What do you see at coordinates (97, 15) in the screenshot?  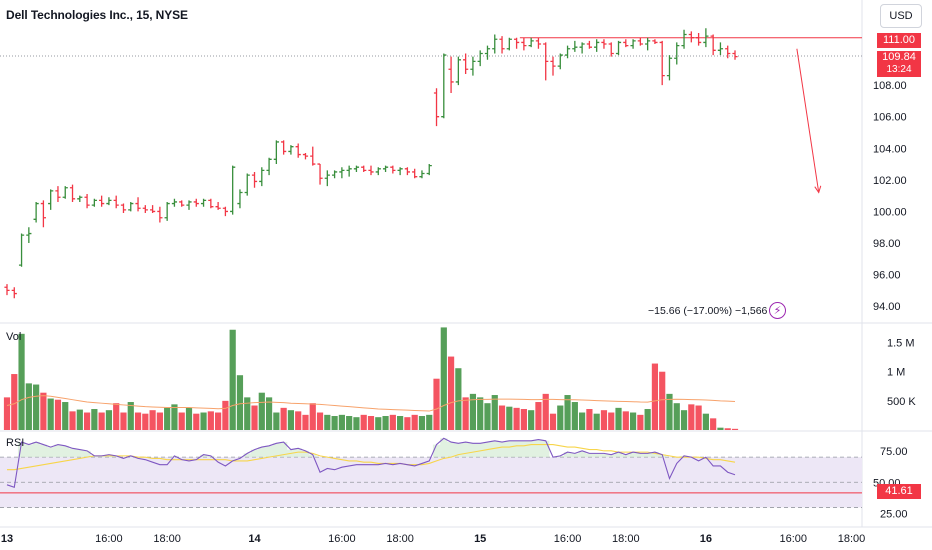 I see `chart-title: Dell Technologies Inc., 15, NYSE` at bounding box center [97, 15].